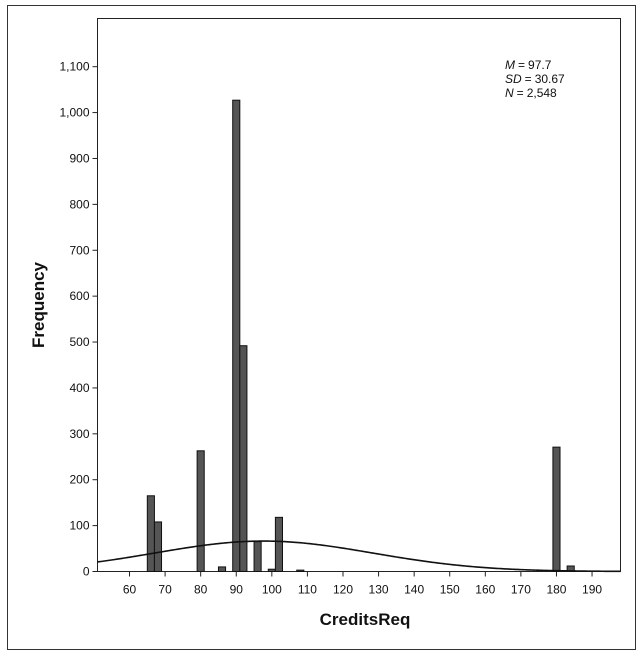  What do you see at coordinates (414, 590) in the screenshot?
I see `x-tick-label: 140` at bounding box center [414, 590].